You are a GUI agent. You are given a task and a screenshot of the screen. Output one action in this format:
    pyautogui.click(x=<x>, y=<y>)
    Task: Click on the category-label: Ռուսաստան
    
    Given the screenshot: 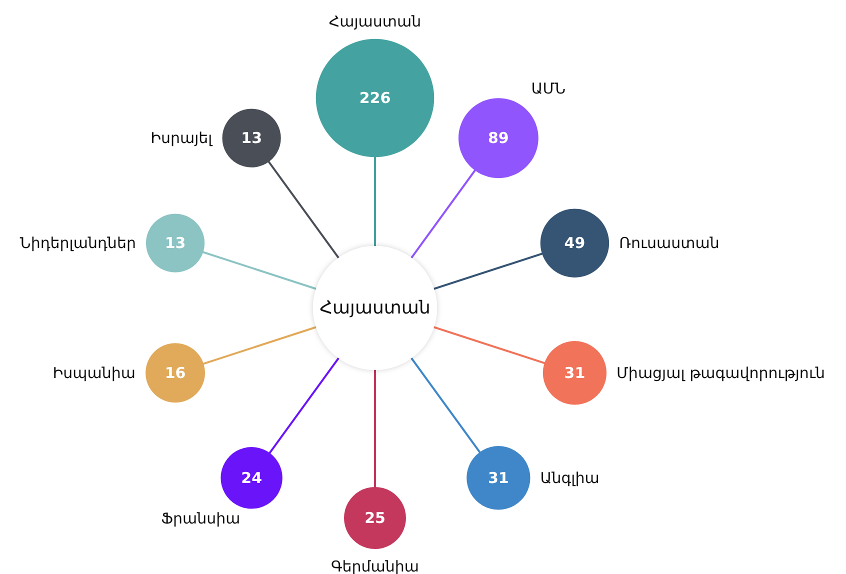 What is the action you would take?
    pyautogui.click(x=669, y=243)
    